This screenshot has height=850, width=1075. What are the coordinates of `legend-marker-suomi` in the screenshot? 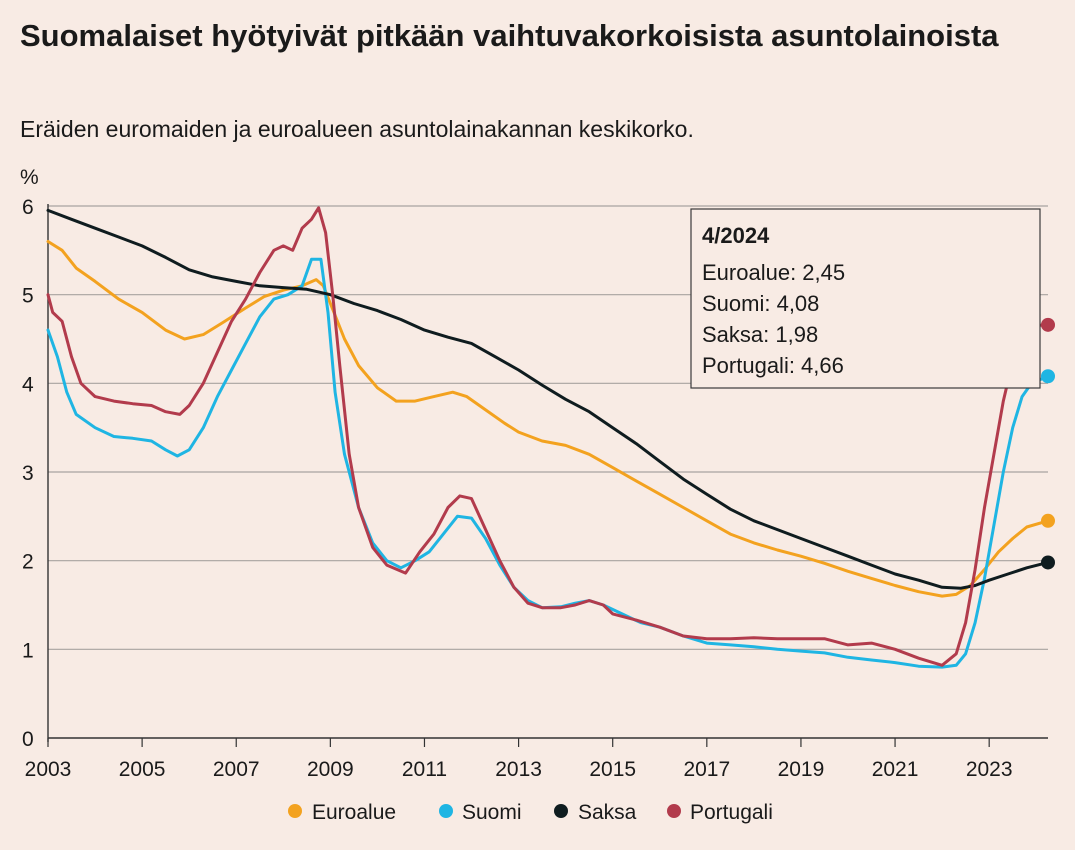 It's located at (446, 811).